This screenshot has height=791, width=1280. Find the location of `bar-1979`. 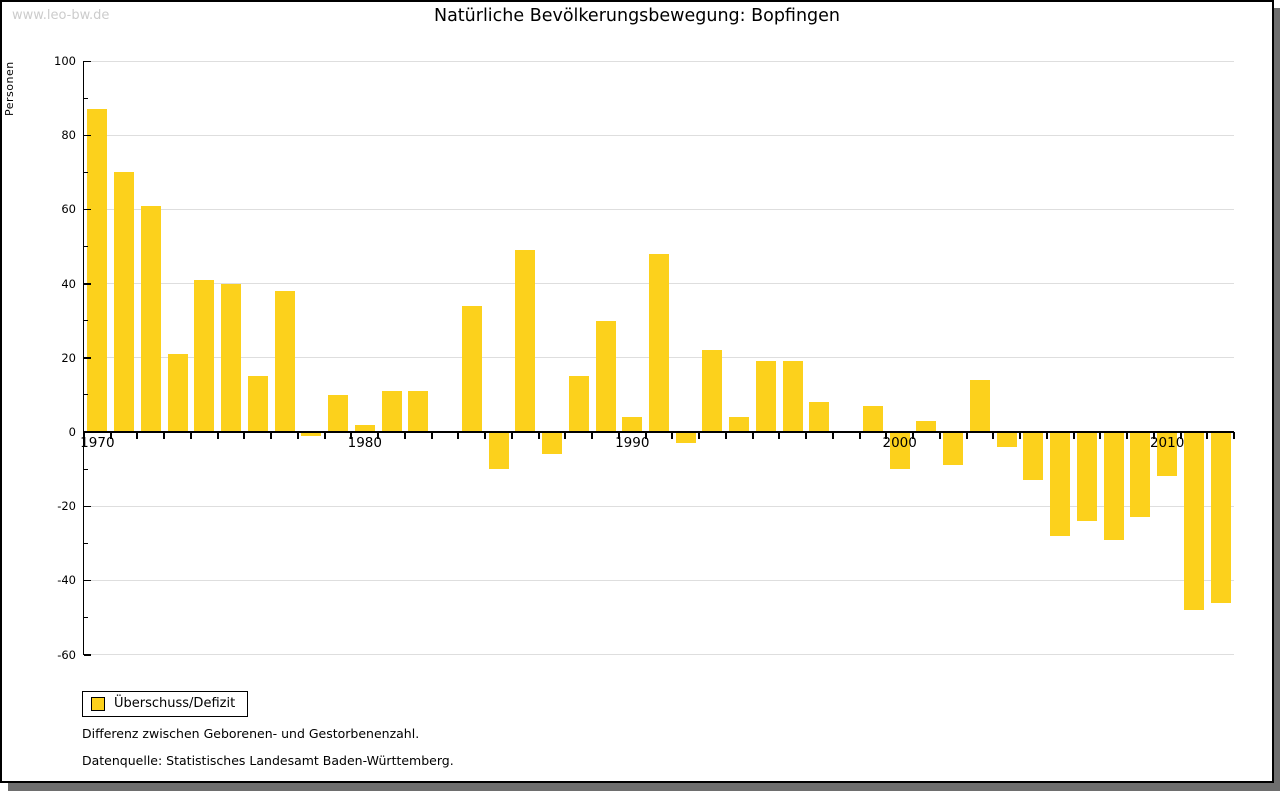

bar-1979 is located at coordinates (338, 413).